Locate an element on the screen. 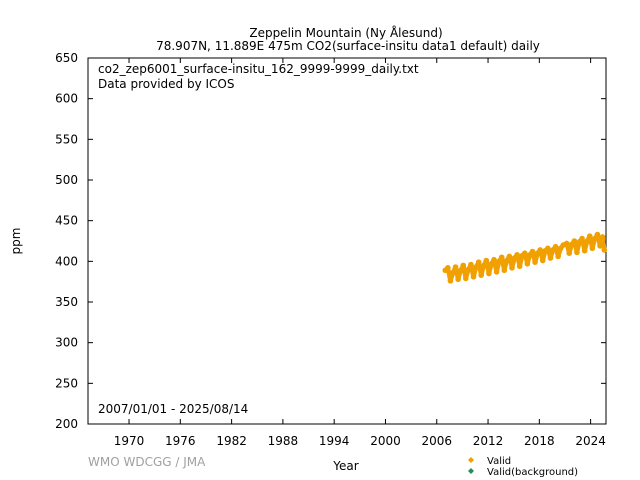 The height and width of the screenshot is (480, 640). legend-item-valid: Valid is located at coordinates (489, 461).